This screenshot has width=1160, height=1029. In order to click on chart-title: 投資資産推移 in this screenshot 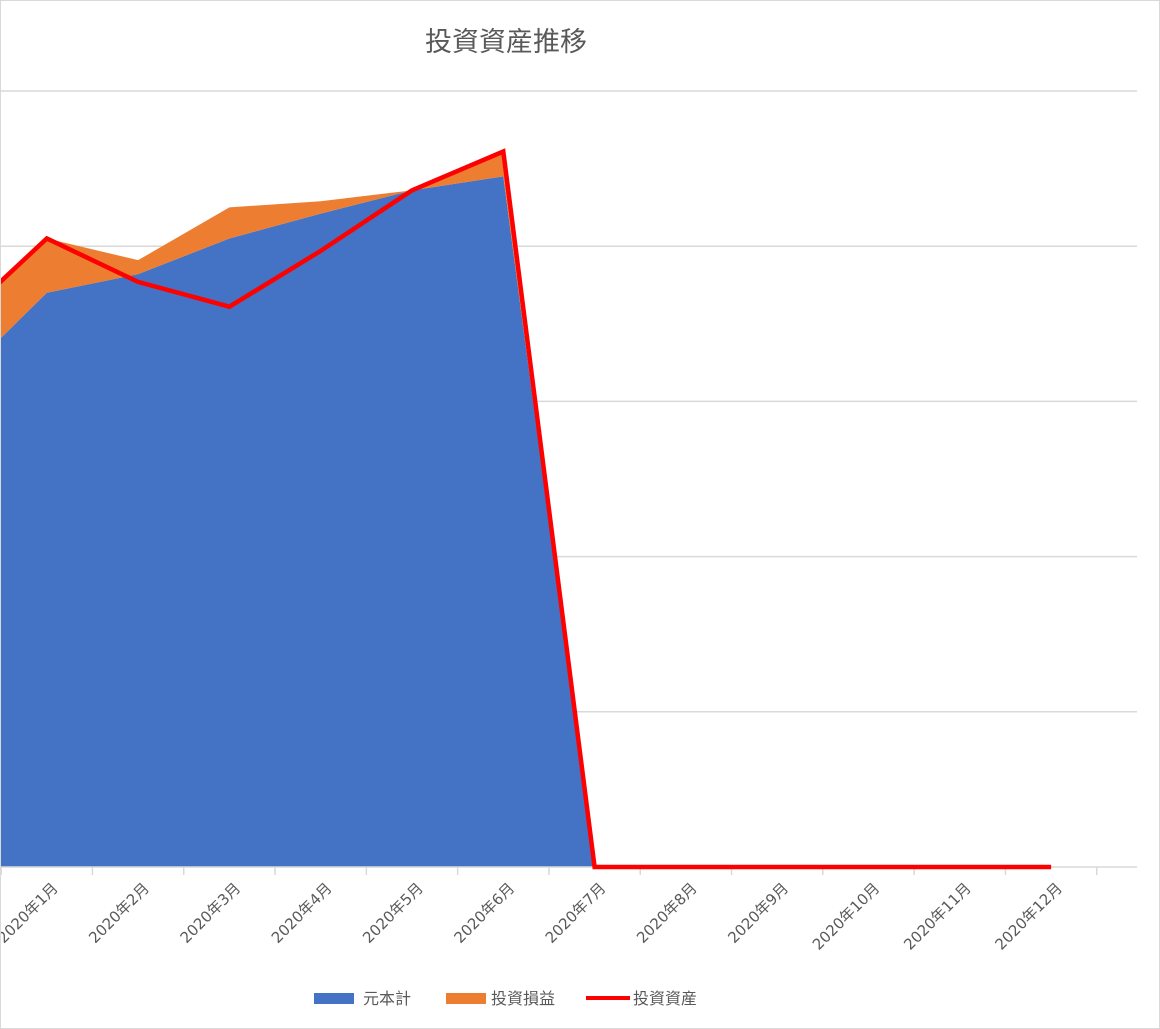, I will do `click(506, 42)`.